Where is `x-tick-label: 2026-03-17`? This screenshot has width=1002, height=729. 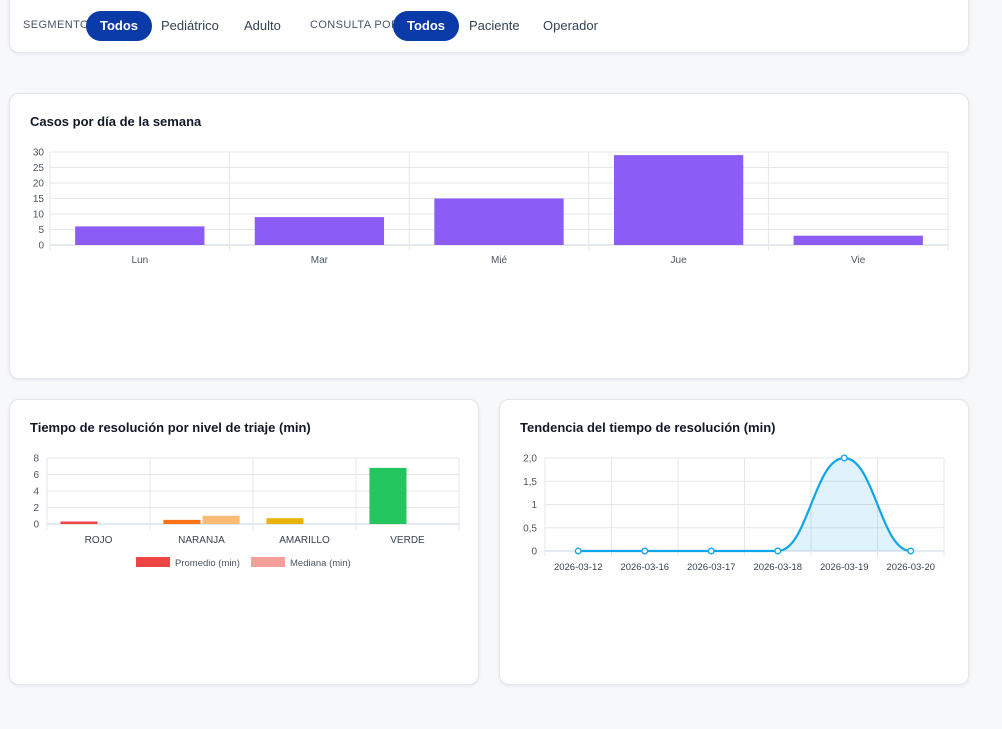 x-tick-label: 2026-03-17 is located at coordinates (711, 567).